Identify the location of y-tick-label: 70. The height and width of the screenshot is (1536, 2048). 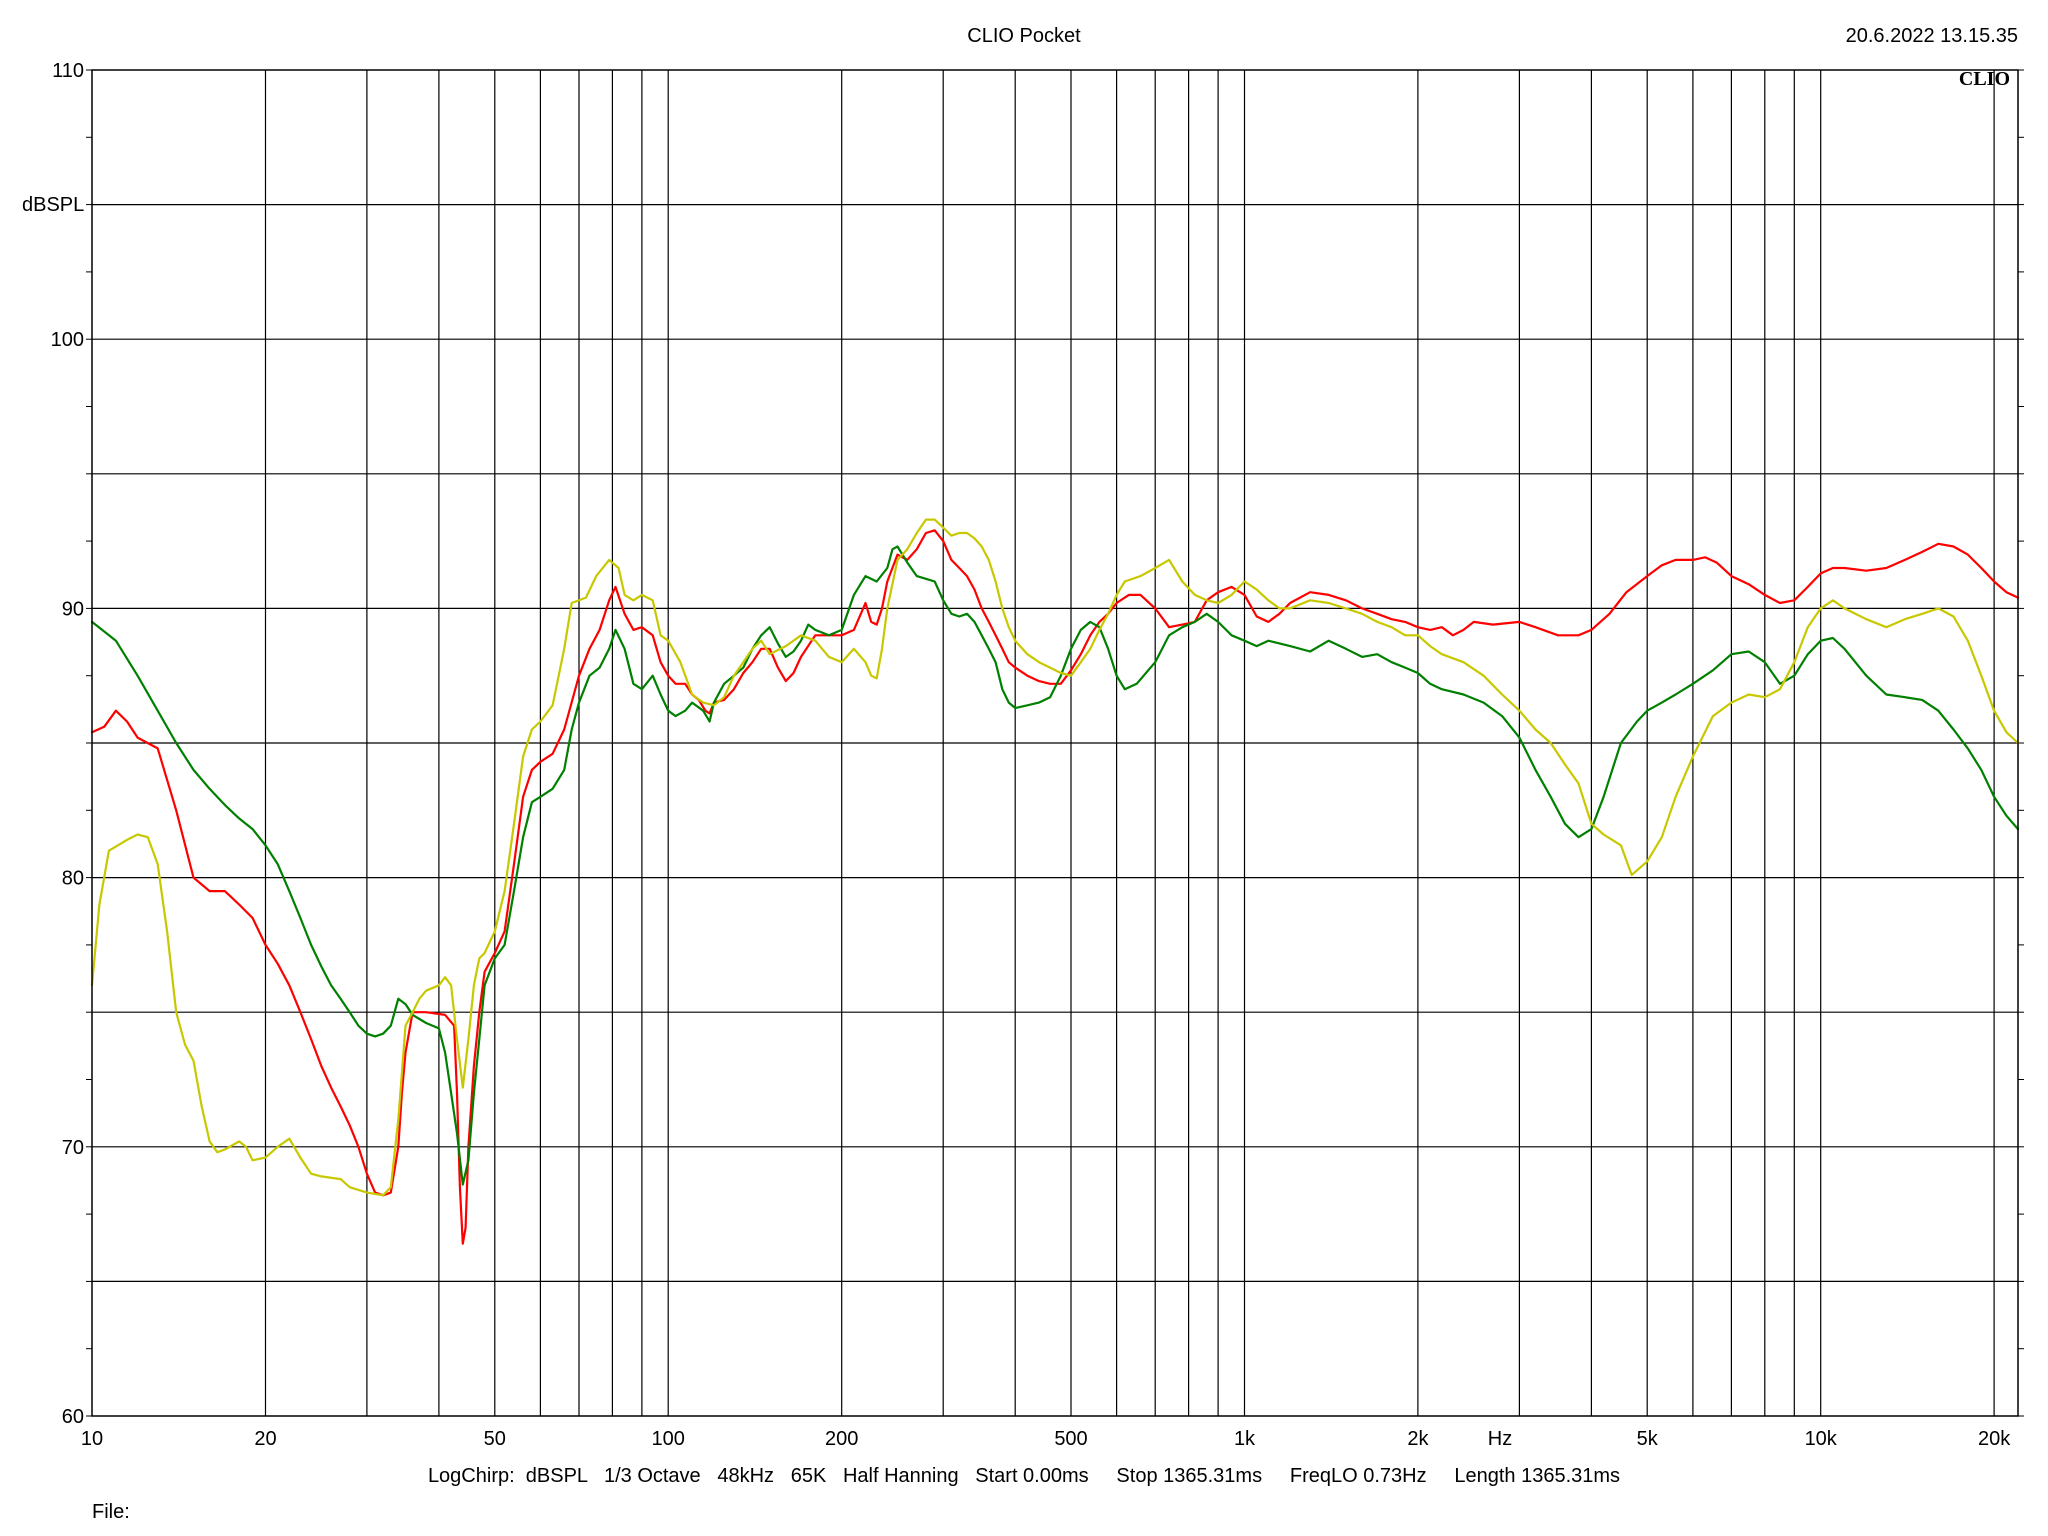
(73, 1148).